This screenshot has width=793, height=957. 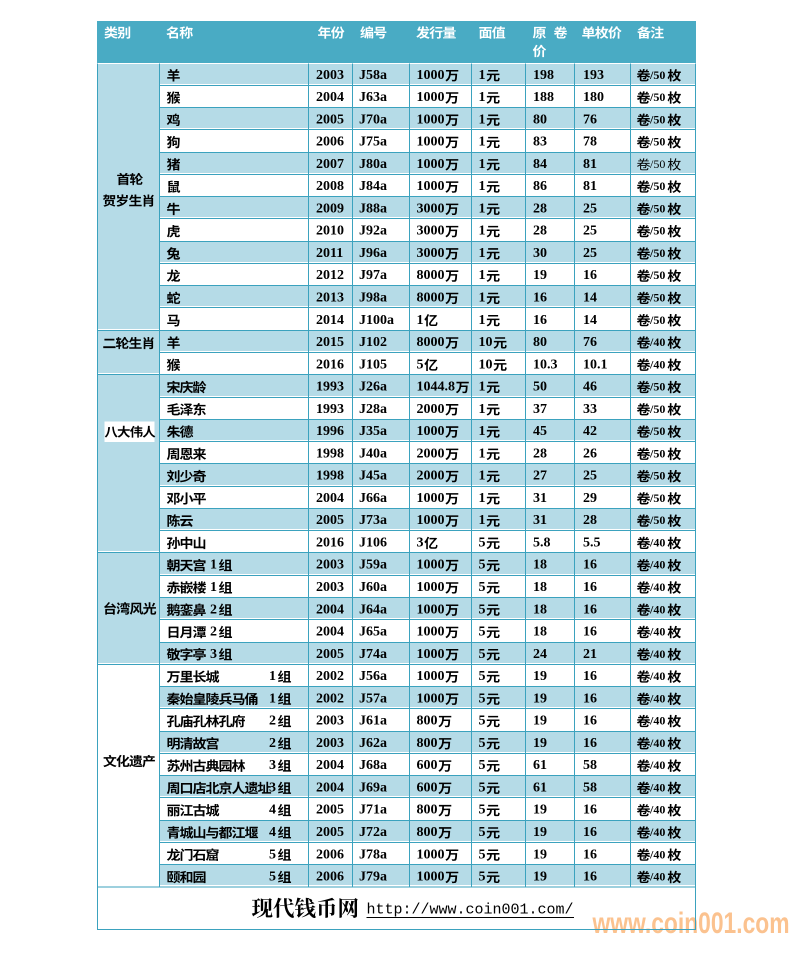 What do you see at coordinates (543, 97) in the screenshot?
I see `svg-text: 188` at bounding box center [543, 97].